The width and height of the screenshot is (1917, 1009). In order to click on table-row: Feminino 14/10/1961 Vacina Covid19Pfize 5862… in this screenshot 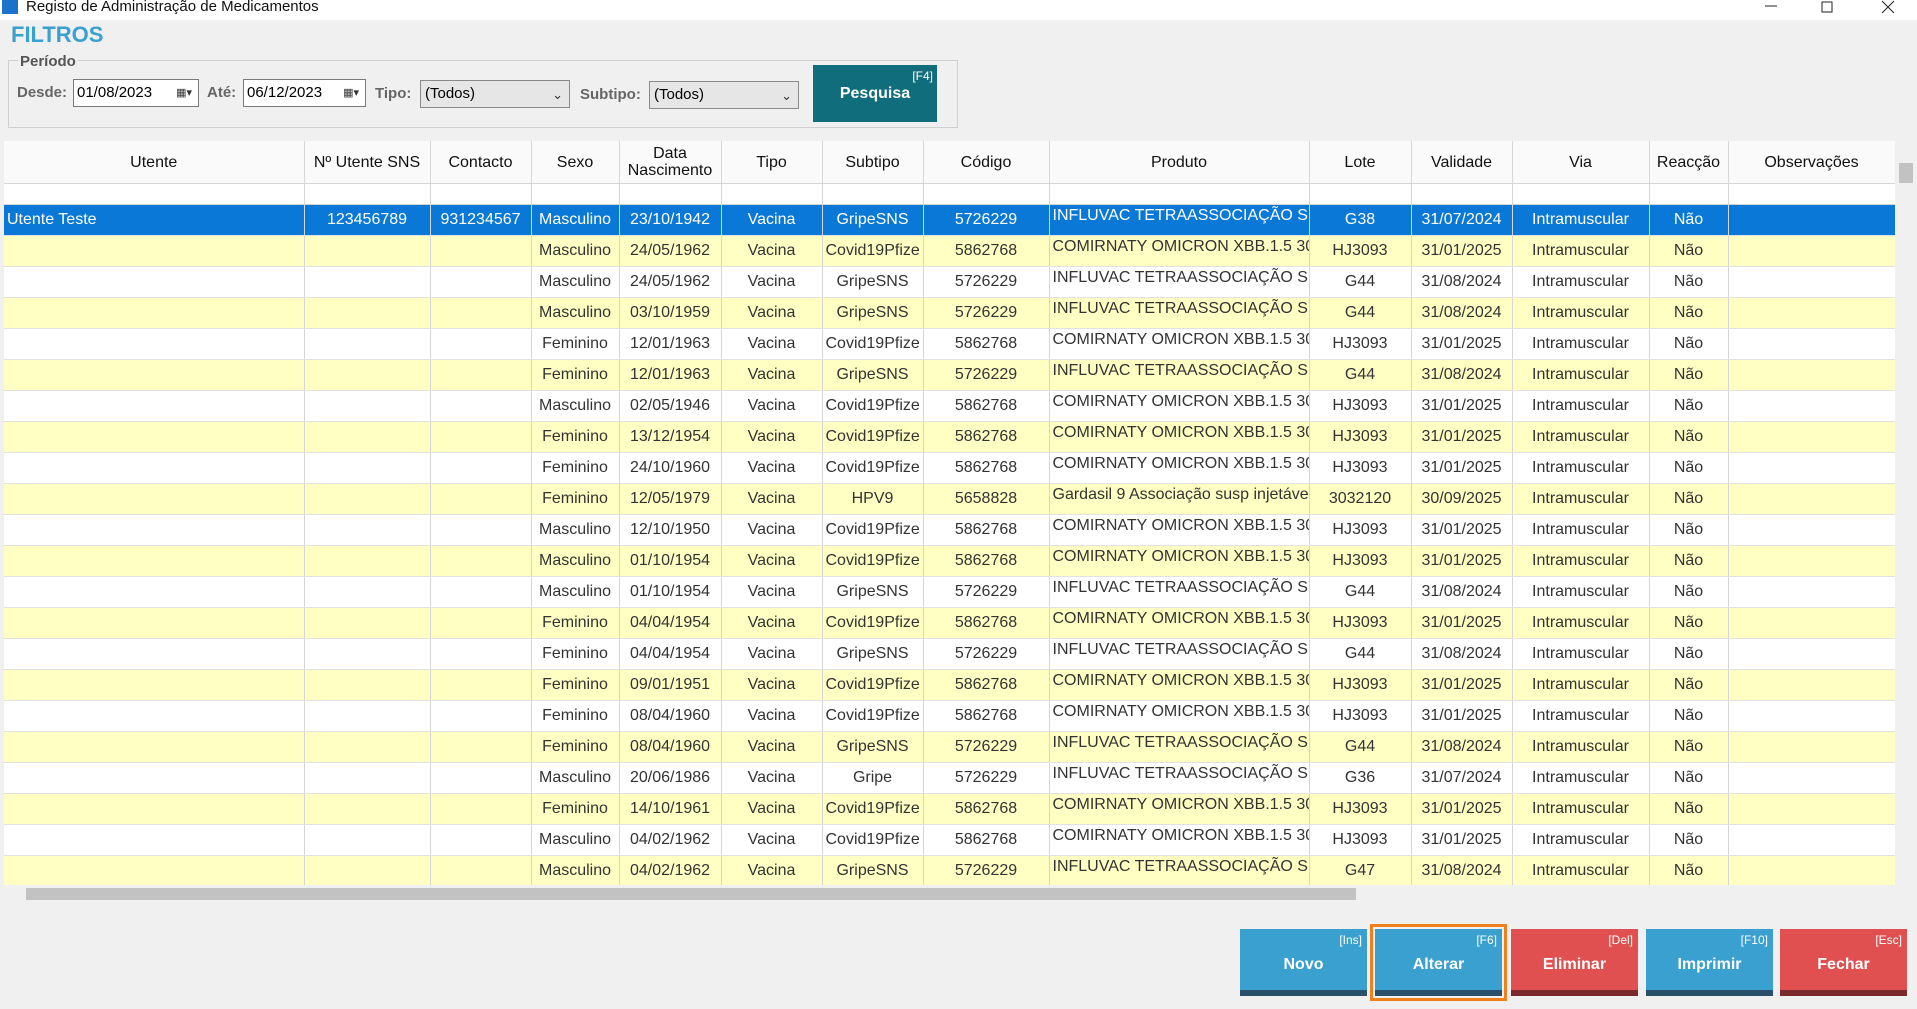, I will do `click(949, 809)`.